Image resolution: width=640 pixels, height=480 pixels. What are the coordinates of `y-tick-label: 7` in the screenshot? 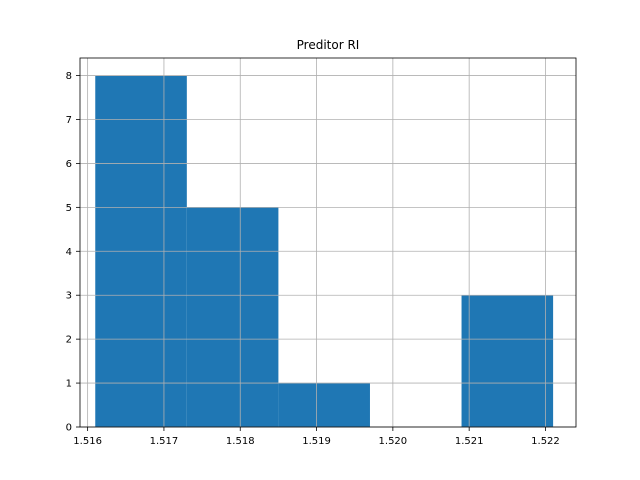 It's located at (69, 120).